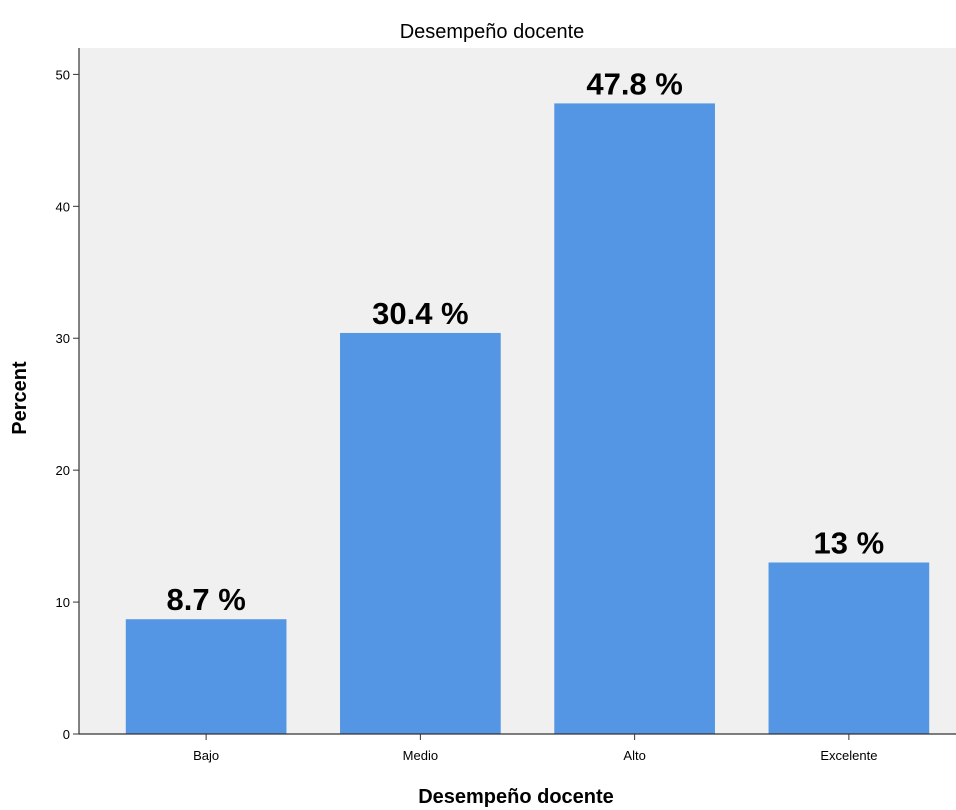  What do you see at coordinates (205, 599) in the screenshot?
I see `data-label-bajo: 8.7 %` at bounding box center [205, 599].